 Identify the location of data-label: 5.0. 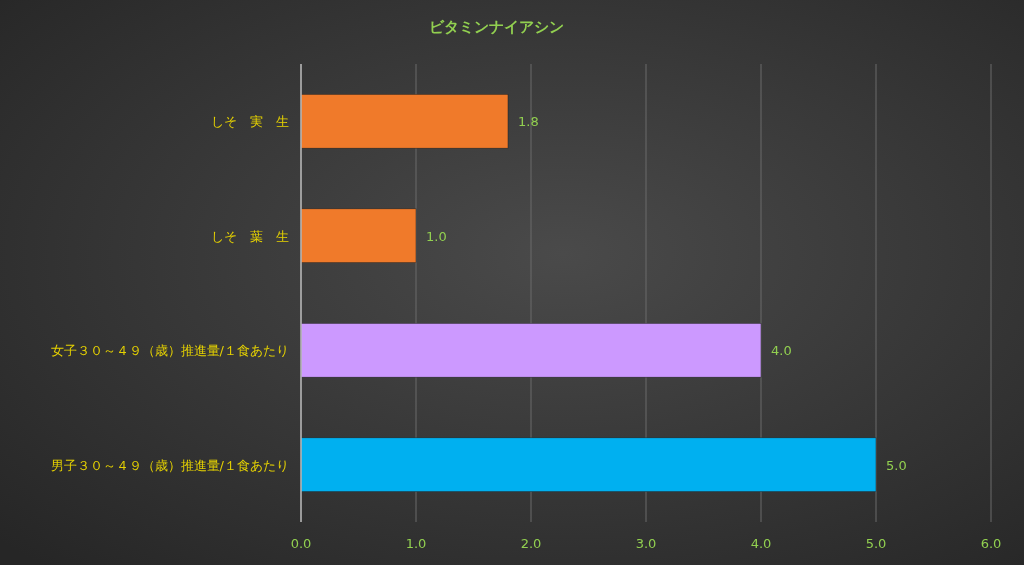
(896, 465).